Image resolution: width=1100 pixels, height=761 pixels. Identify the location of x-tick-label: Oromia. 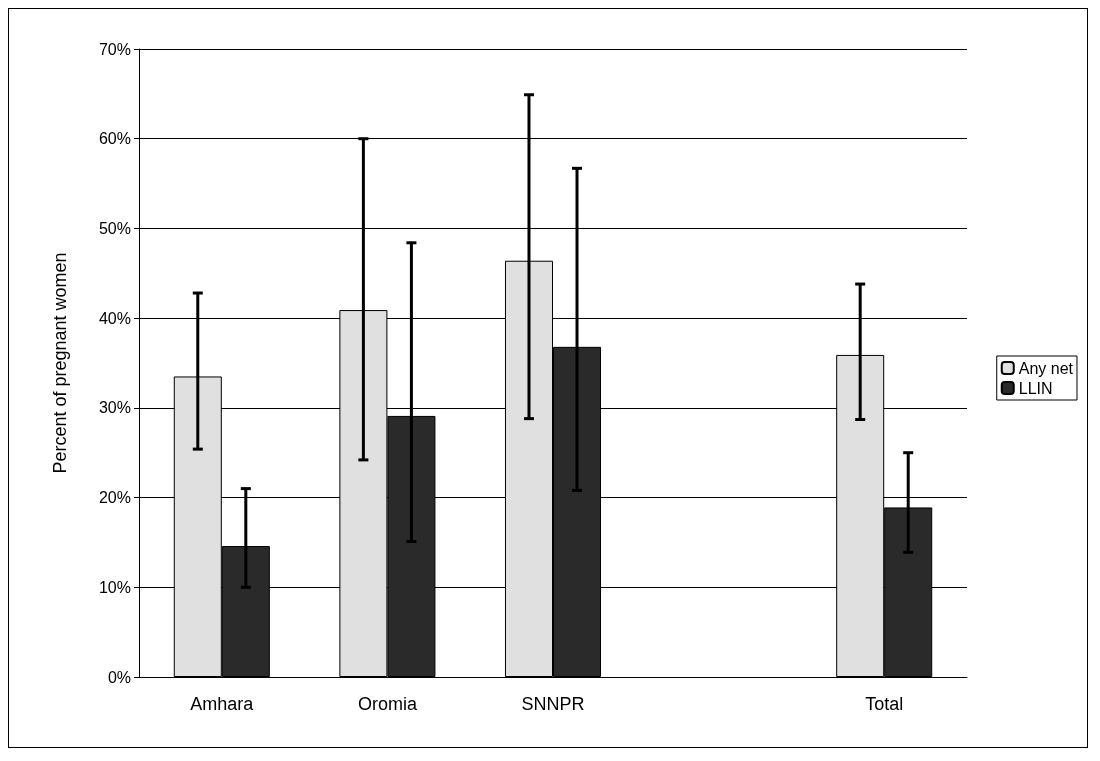
(387, 704).